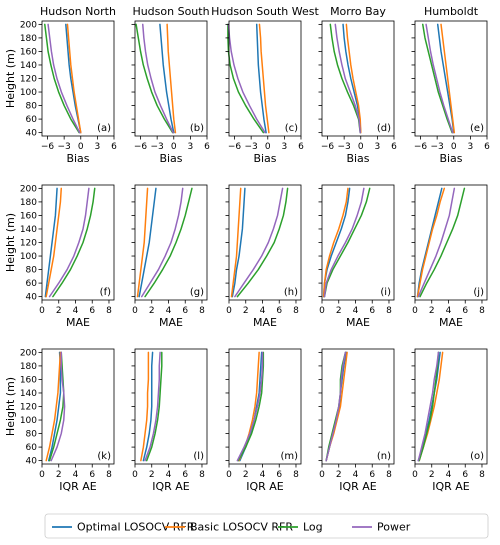 The image size is (500, 545). I want to click on panel-tag: (k), so click(104, 456).